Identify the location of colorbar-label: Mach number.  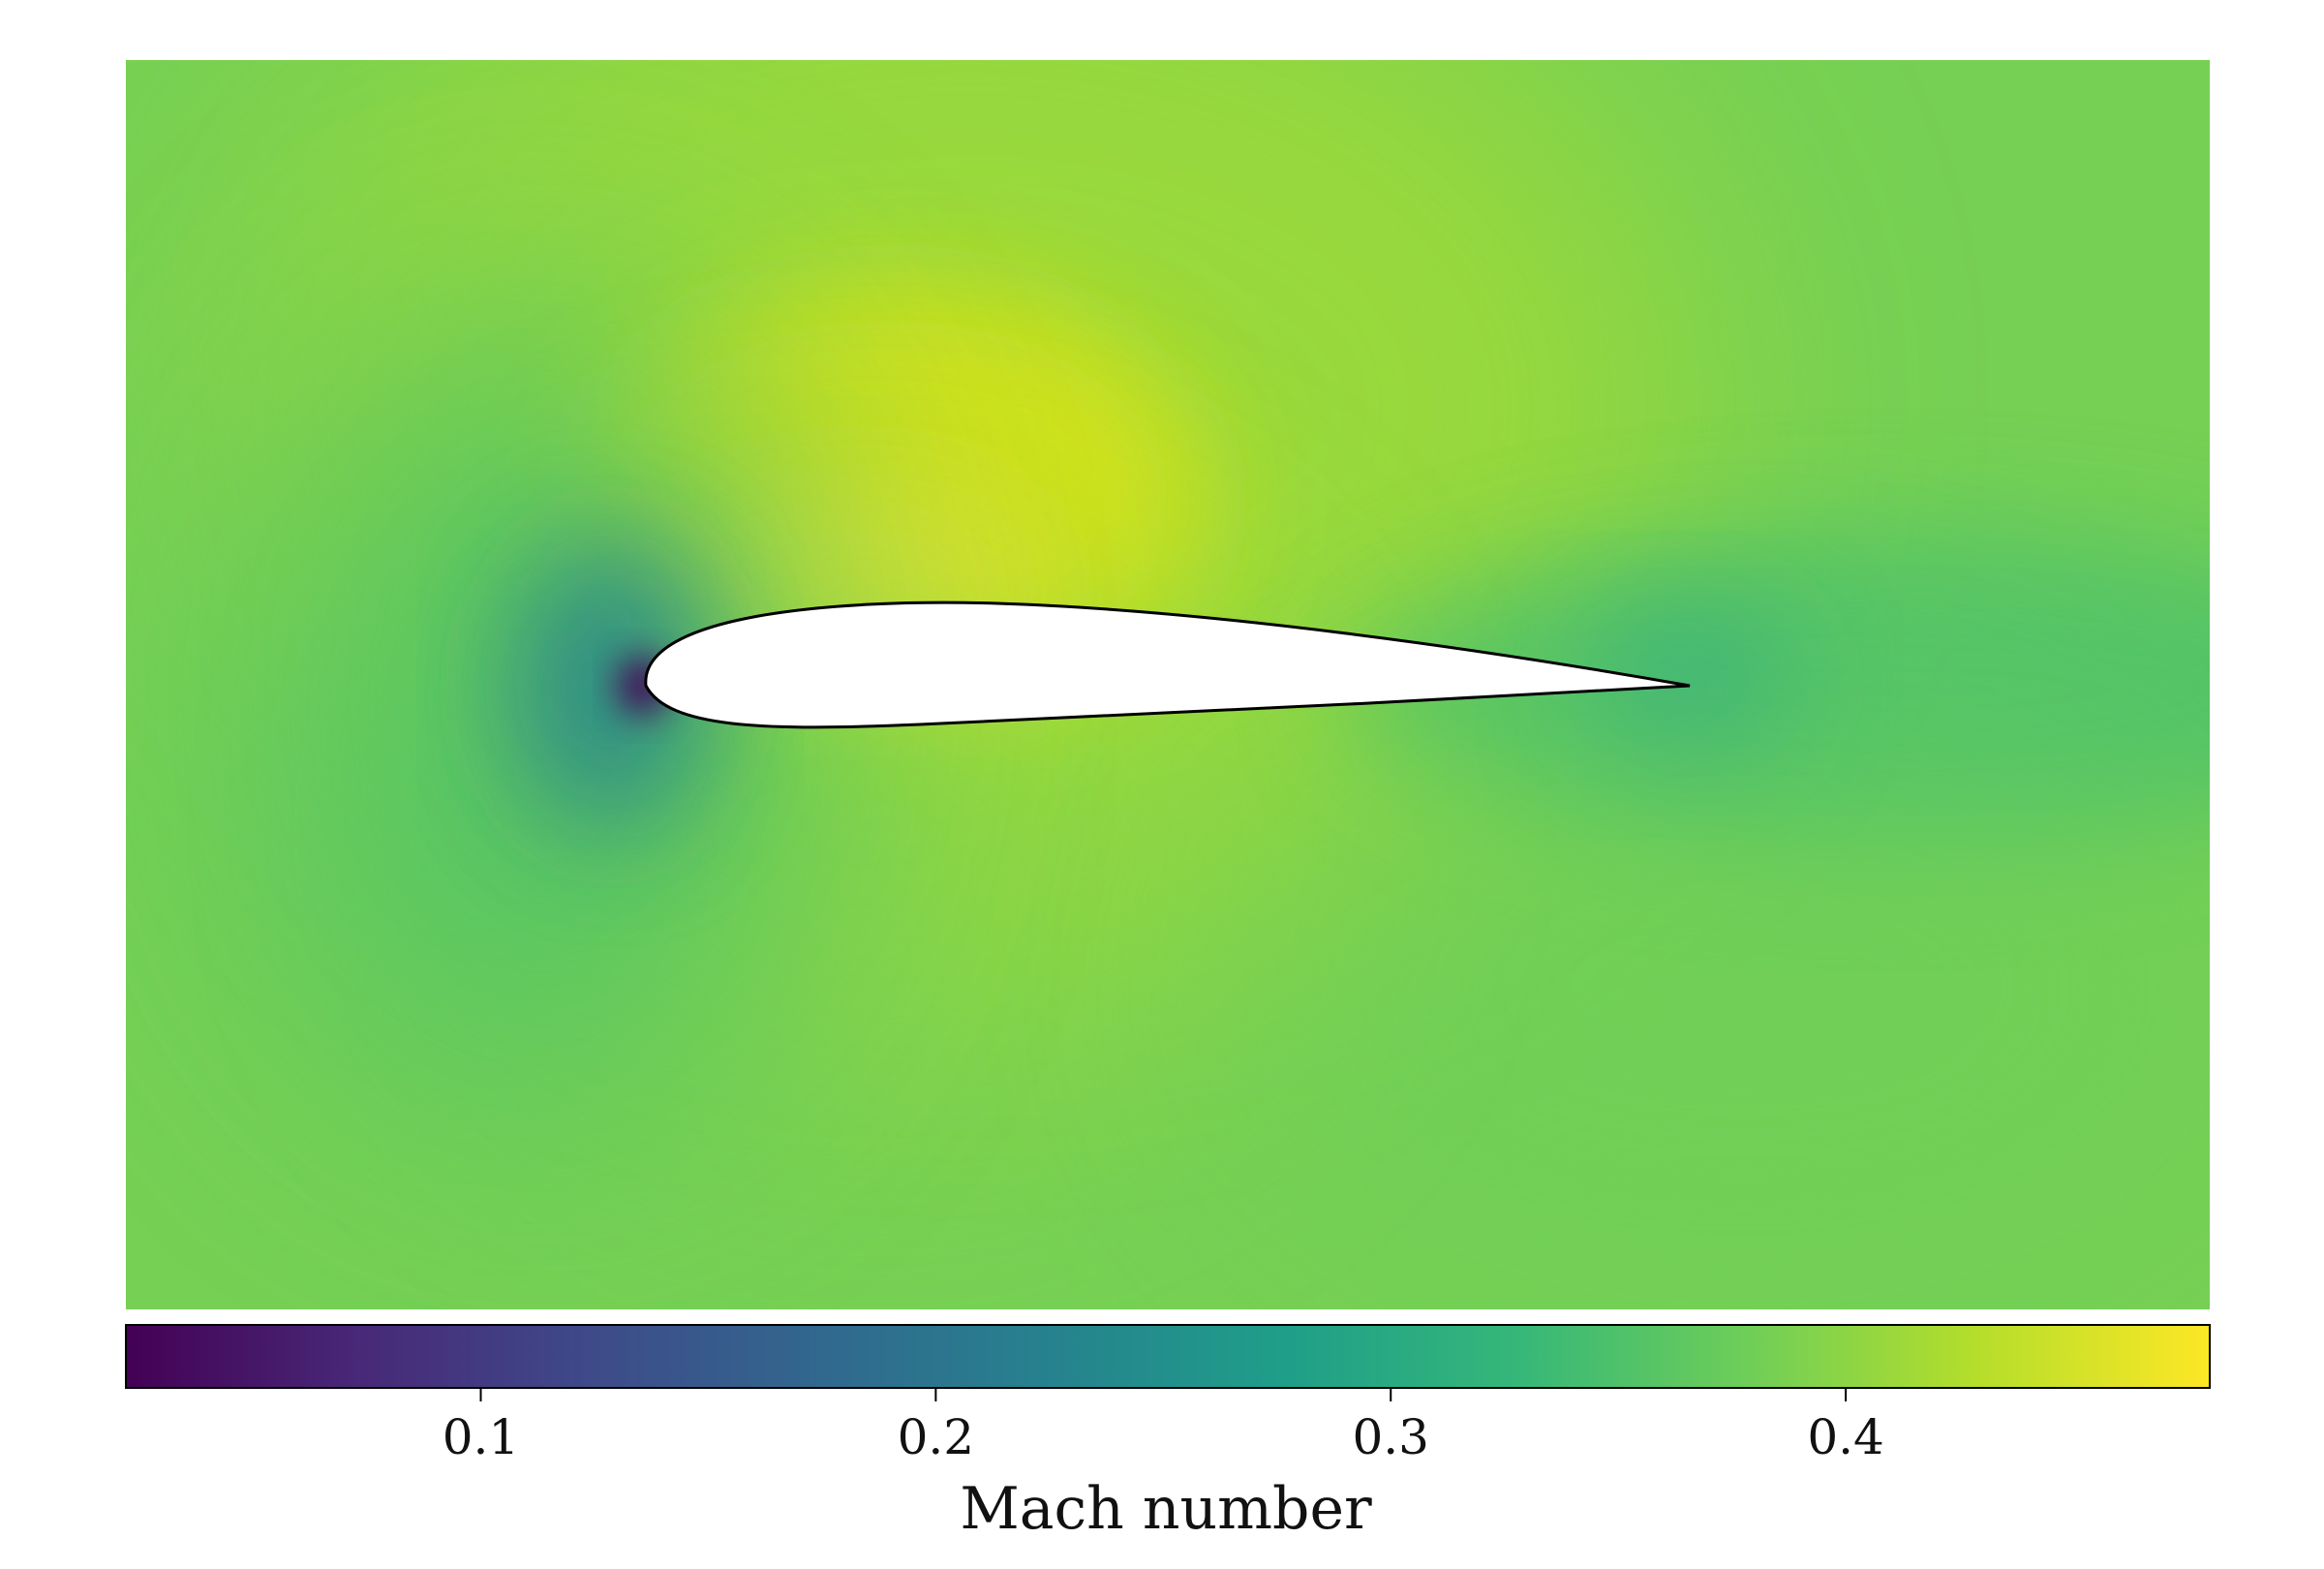
(1166, 1509).